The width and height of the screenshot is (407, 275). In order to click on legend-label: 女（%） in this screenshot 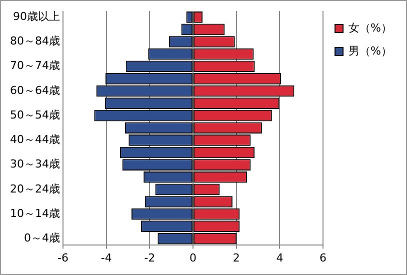, I will do `click(370, 27)`.